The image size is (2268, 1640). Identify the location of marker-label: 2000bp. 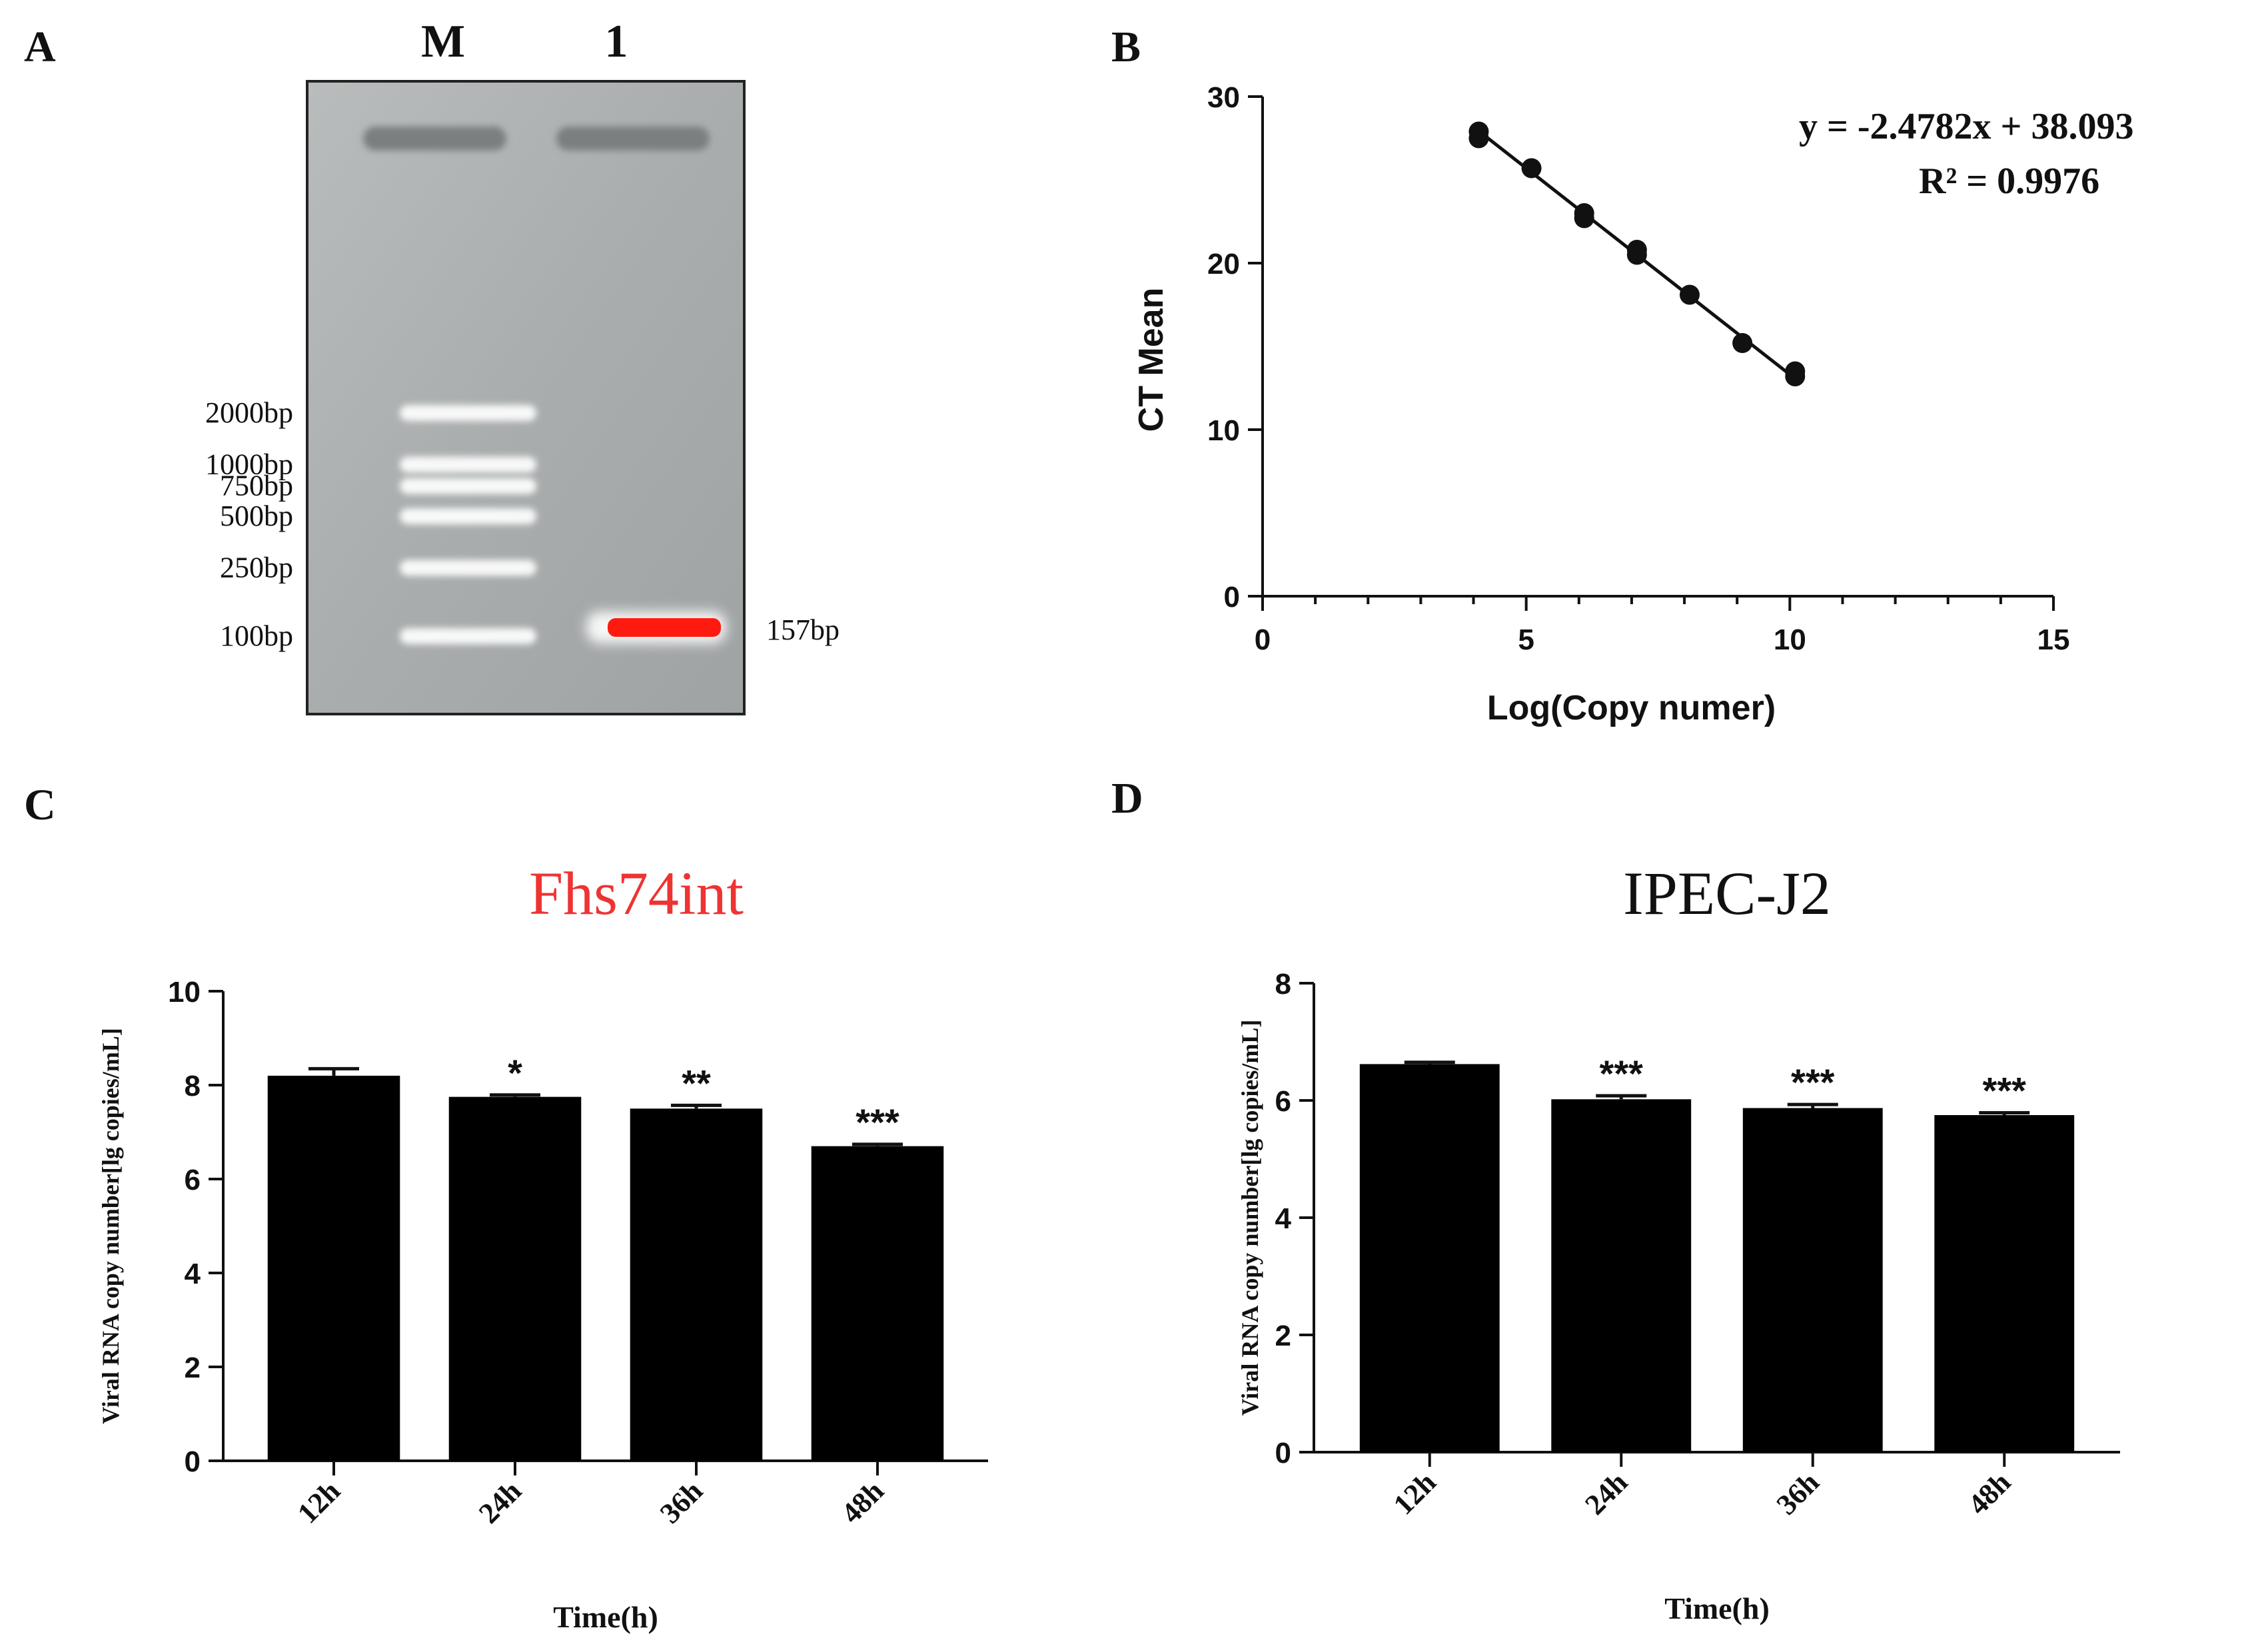
(249, 412).